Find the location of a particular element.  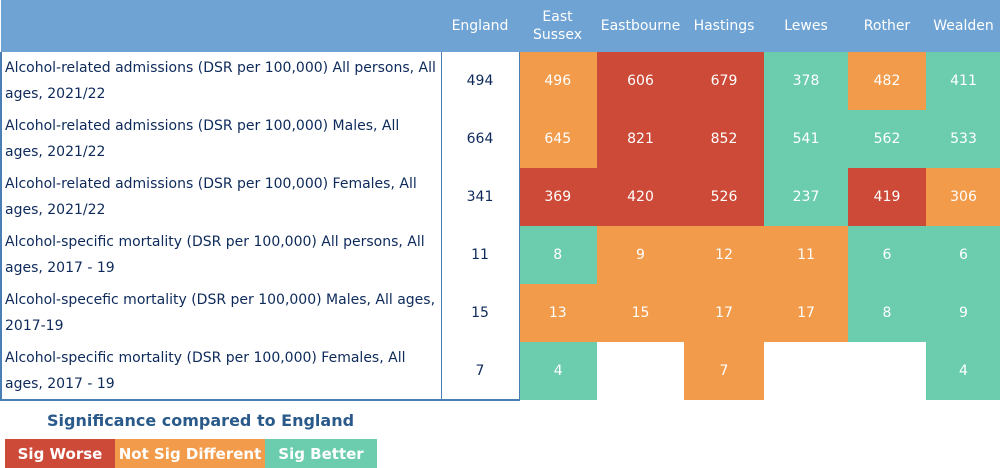

england-value: 7 is located at coordinates (480, 371).